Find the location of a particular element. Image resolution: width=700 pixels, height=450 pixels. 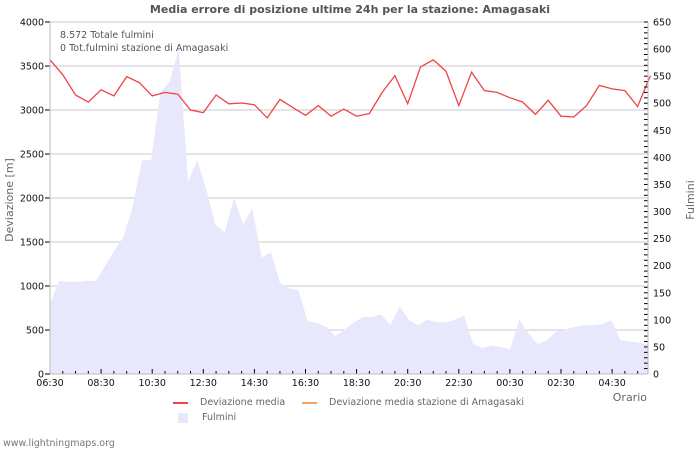

x-tick-label: 16:30 is located at coordinates (305, 383).